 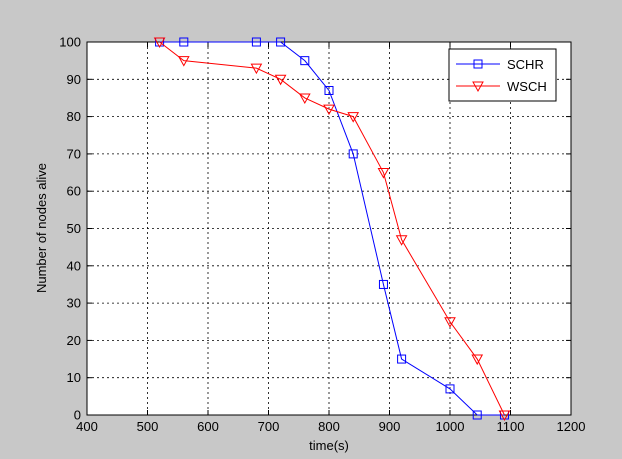 I want to click on legend-marker-schr, so click(x=478, y=64).